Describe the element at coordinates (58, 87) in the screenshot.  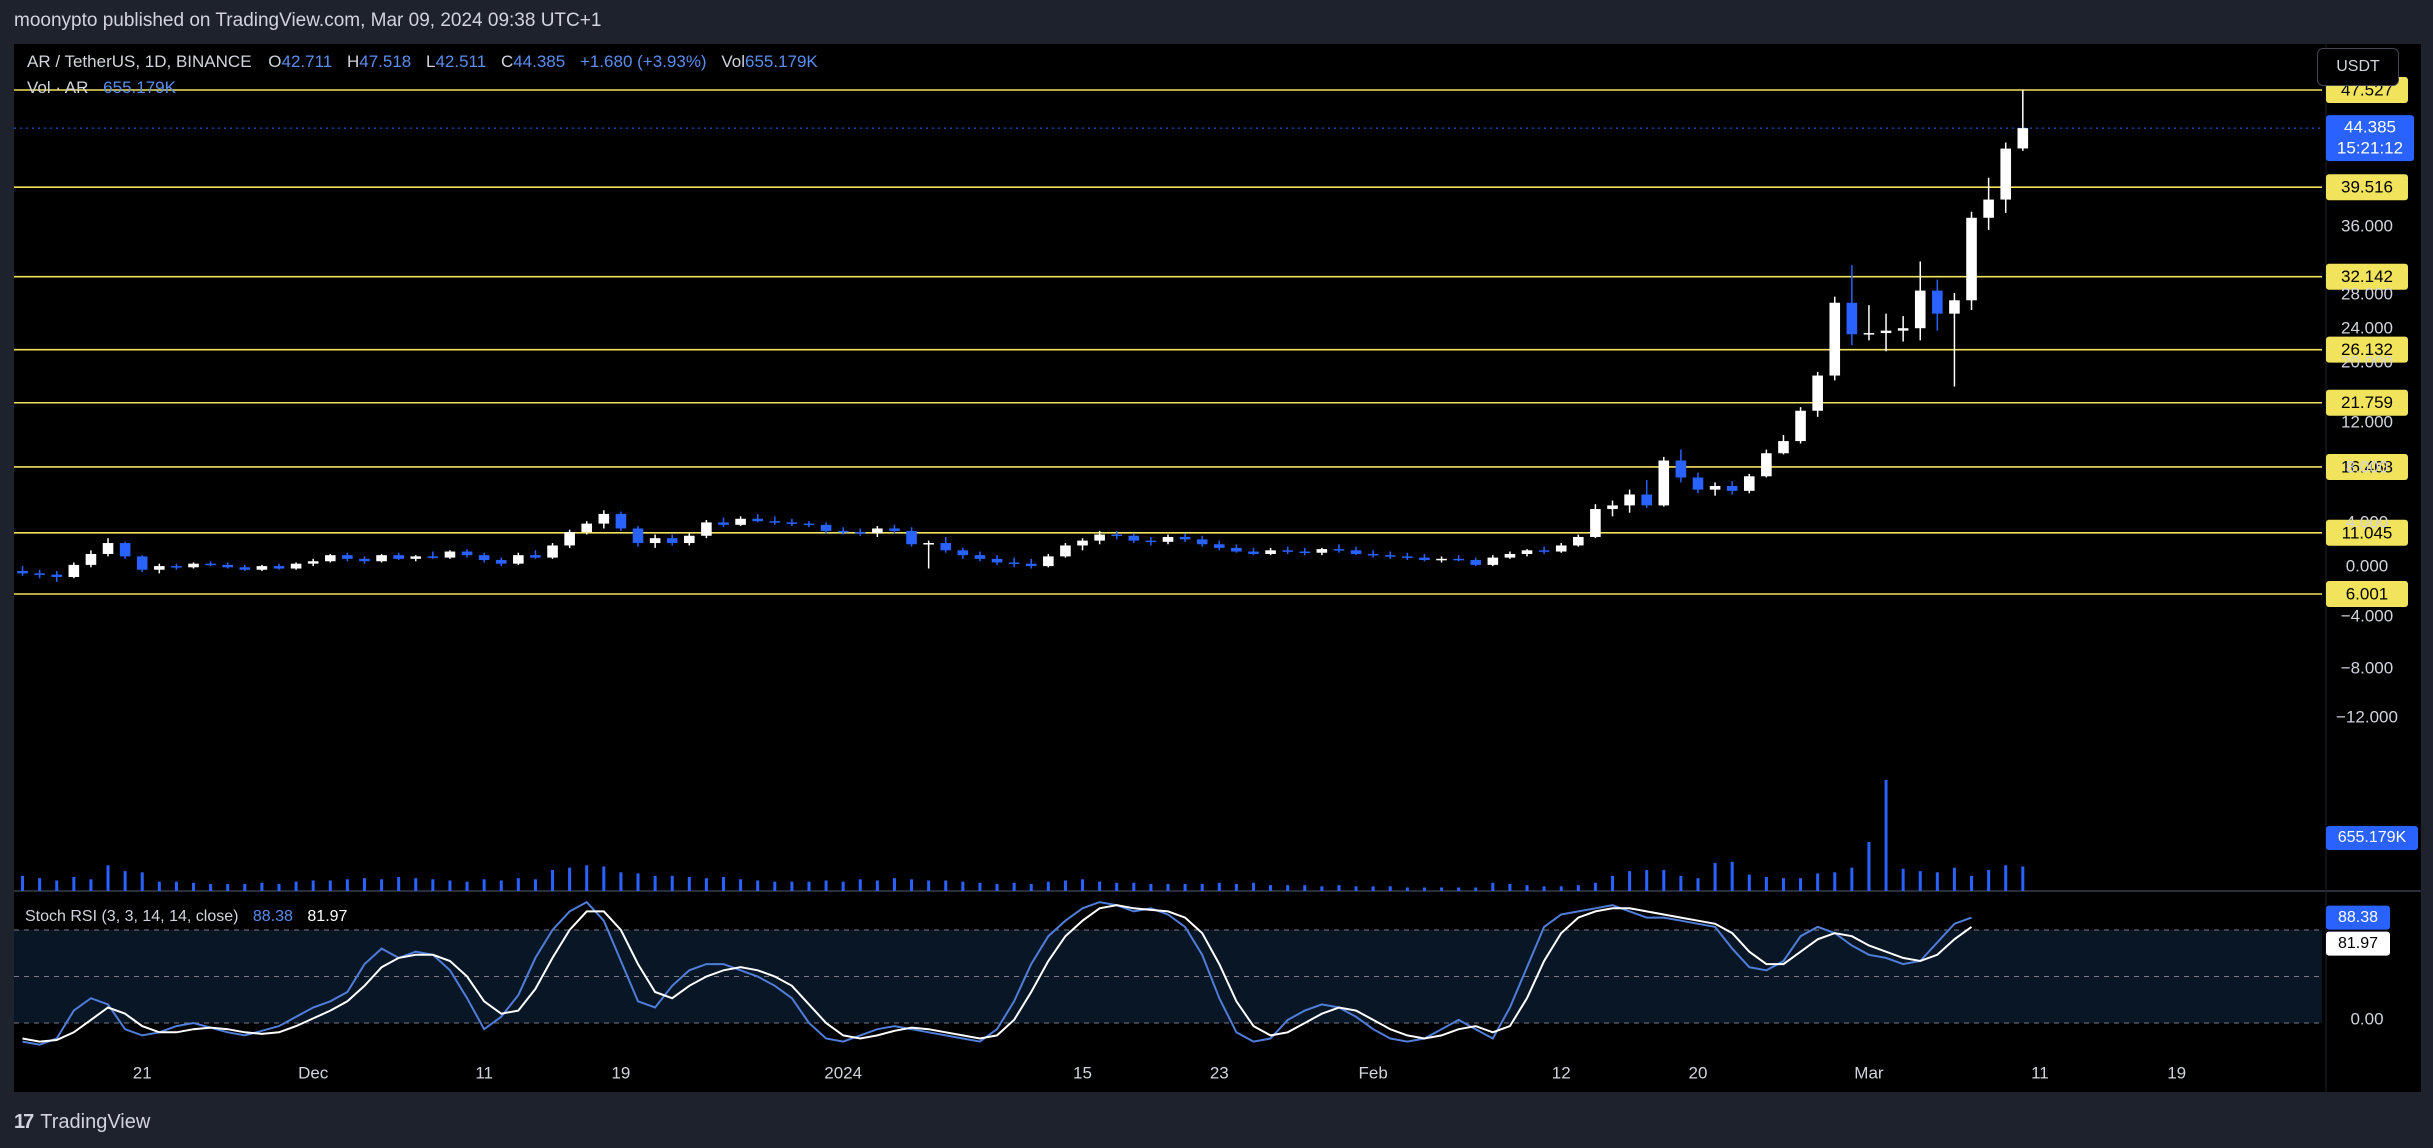
I see `volume-indicator-label: Vol · AR` at that location.